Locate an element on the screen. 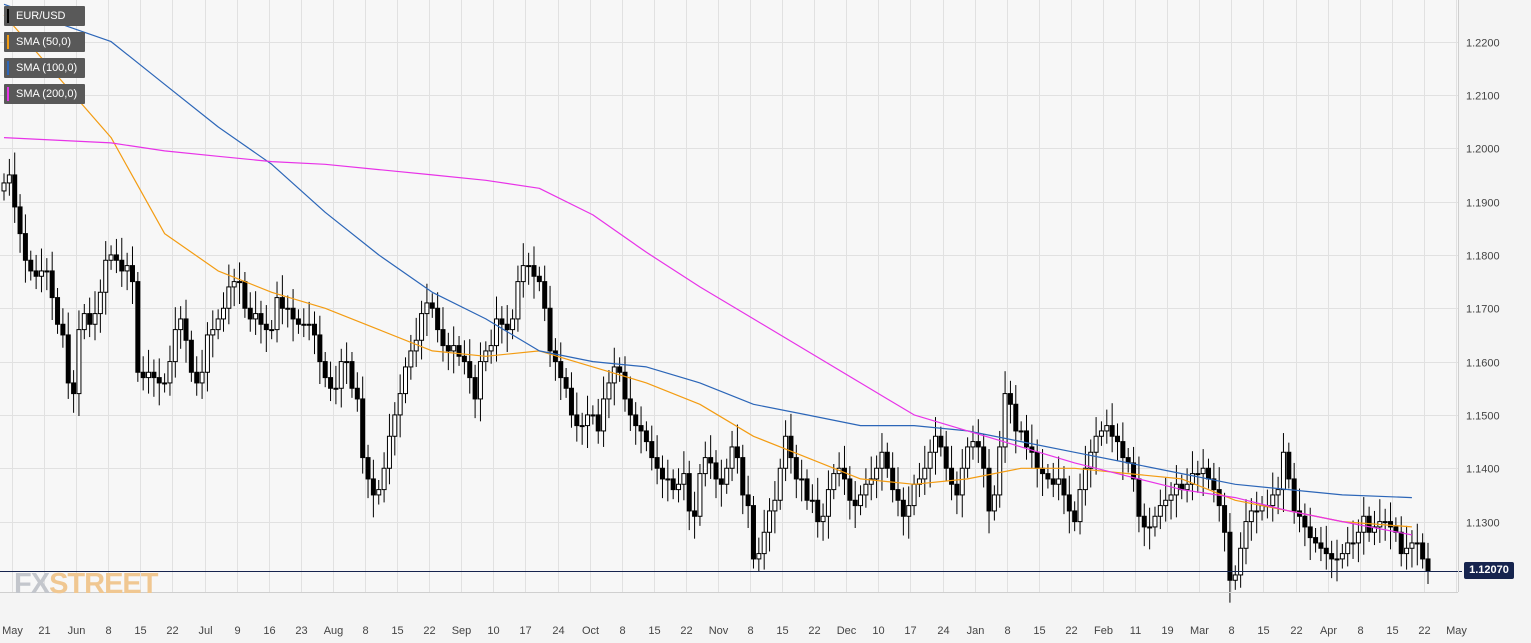 This screenshot has width=1531, height=643. x-tick-label: 24 is located at coordinates (558, 631).